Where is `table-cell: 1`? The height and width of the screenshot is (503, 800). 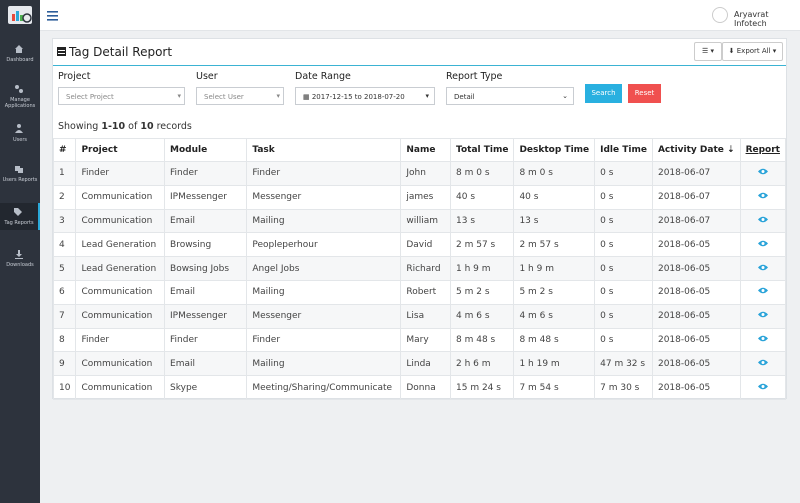
table-cell: 1 is located at coordinates (64, 173).